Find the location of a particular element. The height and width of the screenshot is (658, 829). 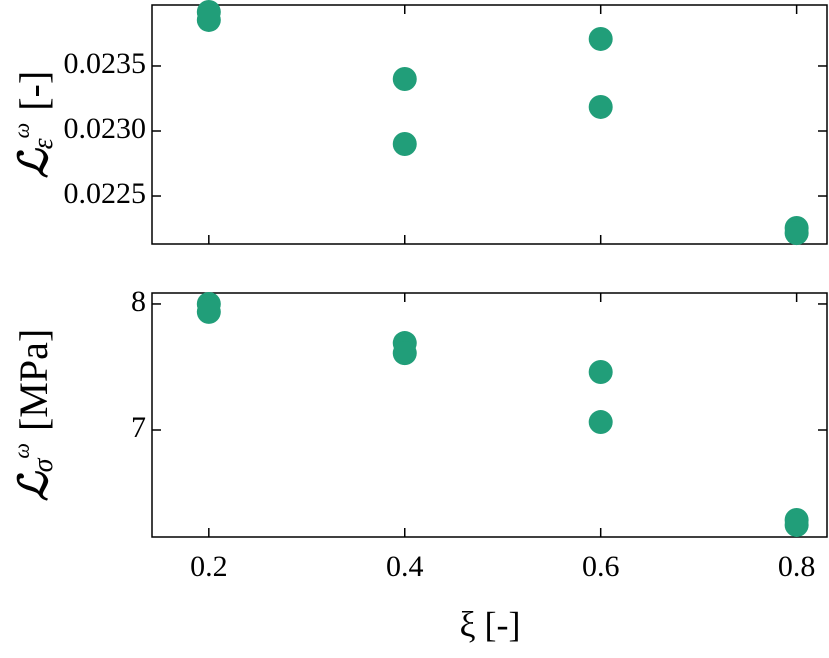

y-axis-label: ℒσω [MPa] is located at coordinates (34, 415).